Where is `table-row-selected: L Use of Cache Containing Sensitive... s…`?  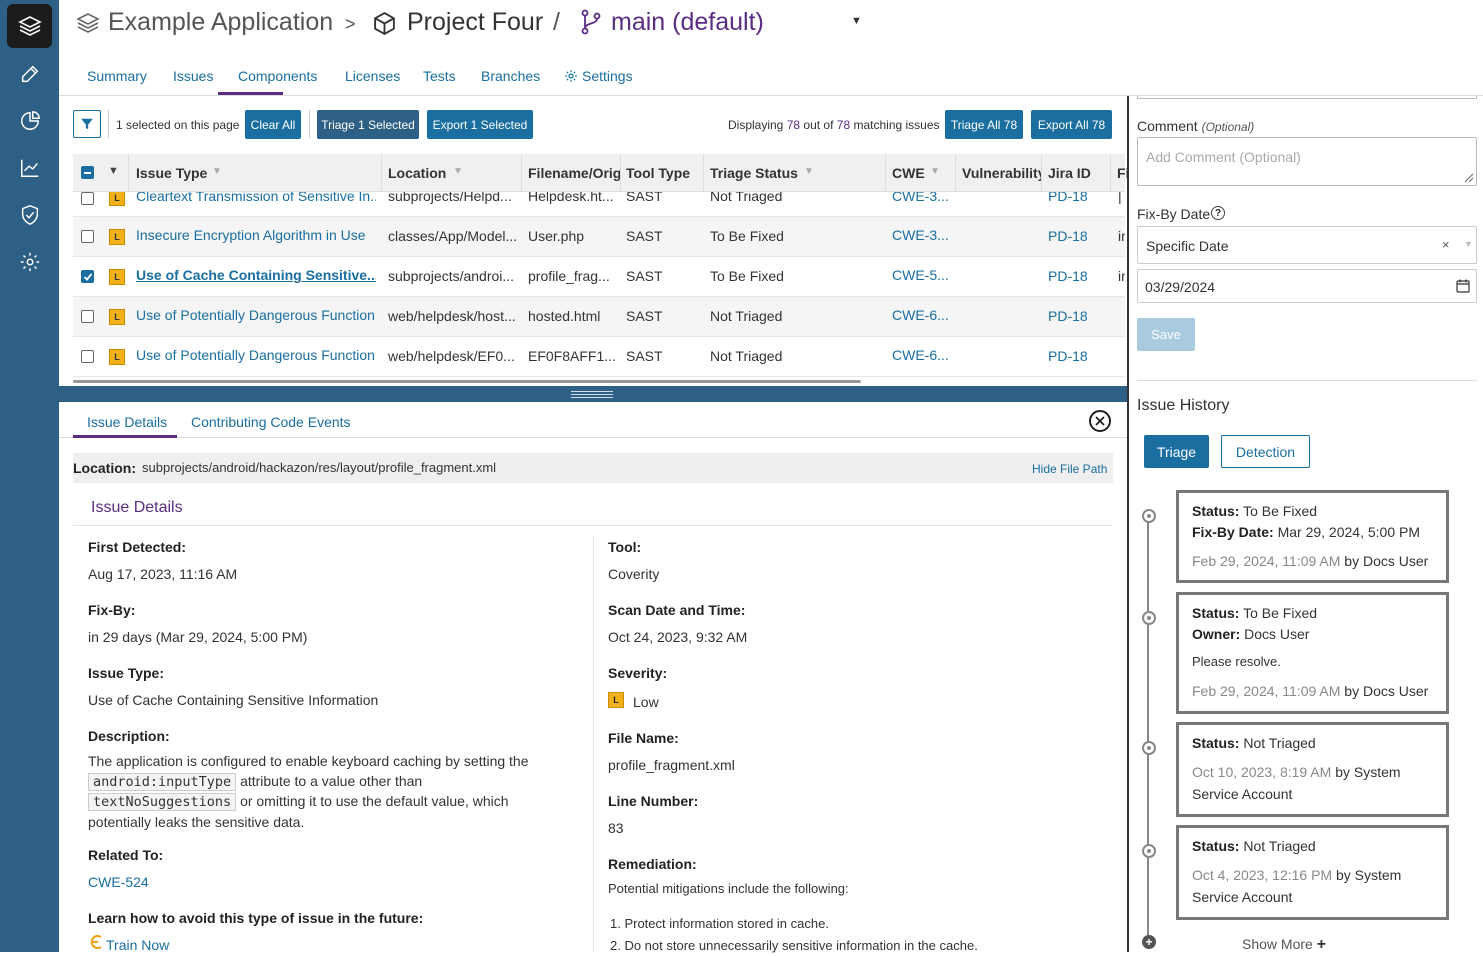
table-row-selected: L Use of Cache Containing Sensitive... s… is located at coordinates (599, 277).